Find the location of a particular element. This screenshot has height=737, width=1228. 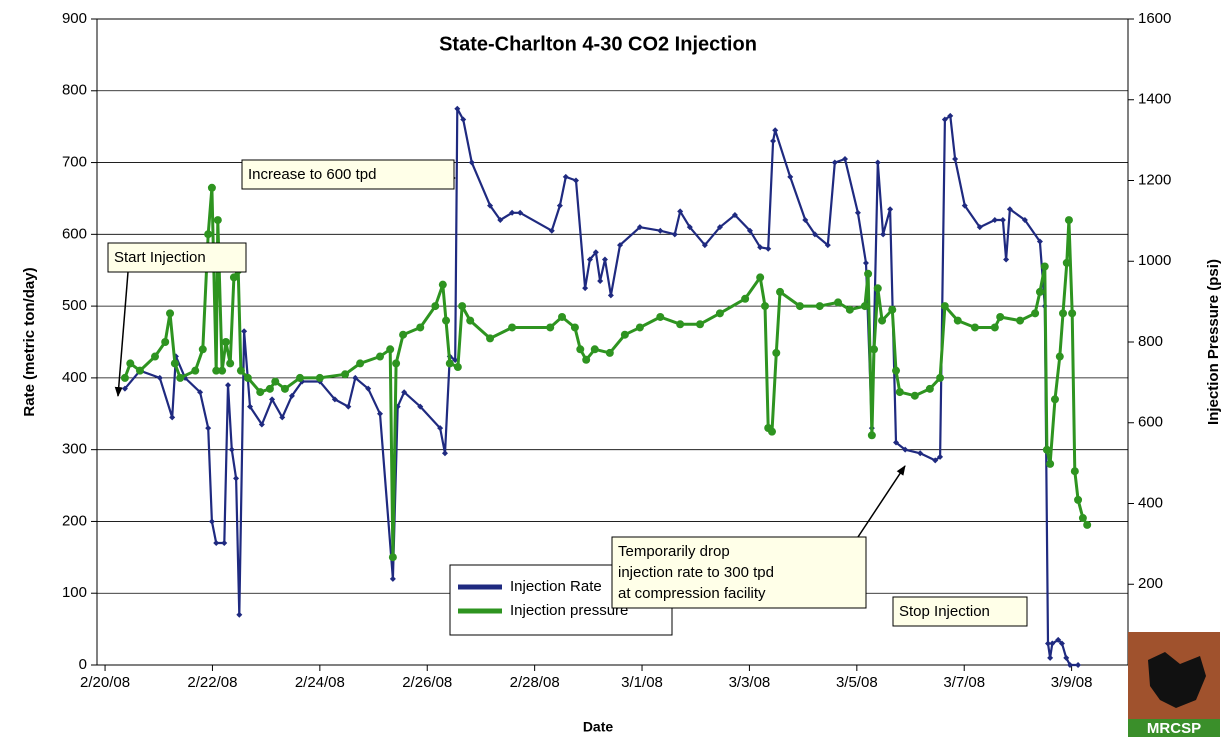

y2-tick-label: 1200 is located at coordinates (1154, 179).